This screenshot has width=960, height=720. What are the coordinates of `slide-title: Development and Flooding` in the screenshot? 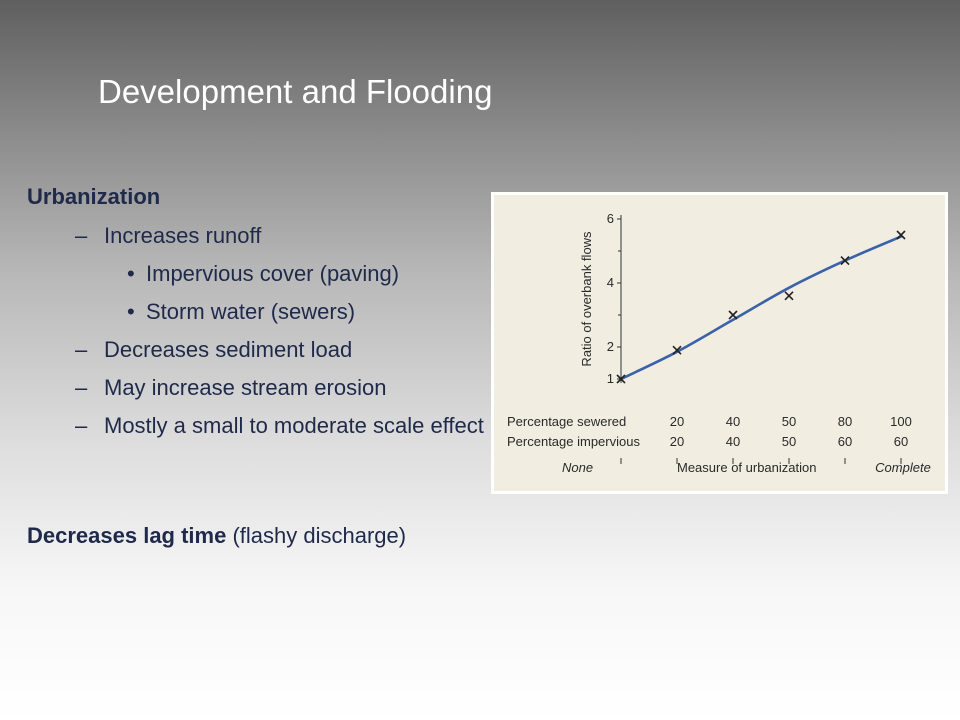 It's located at (295, 91).